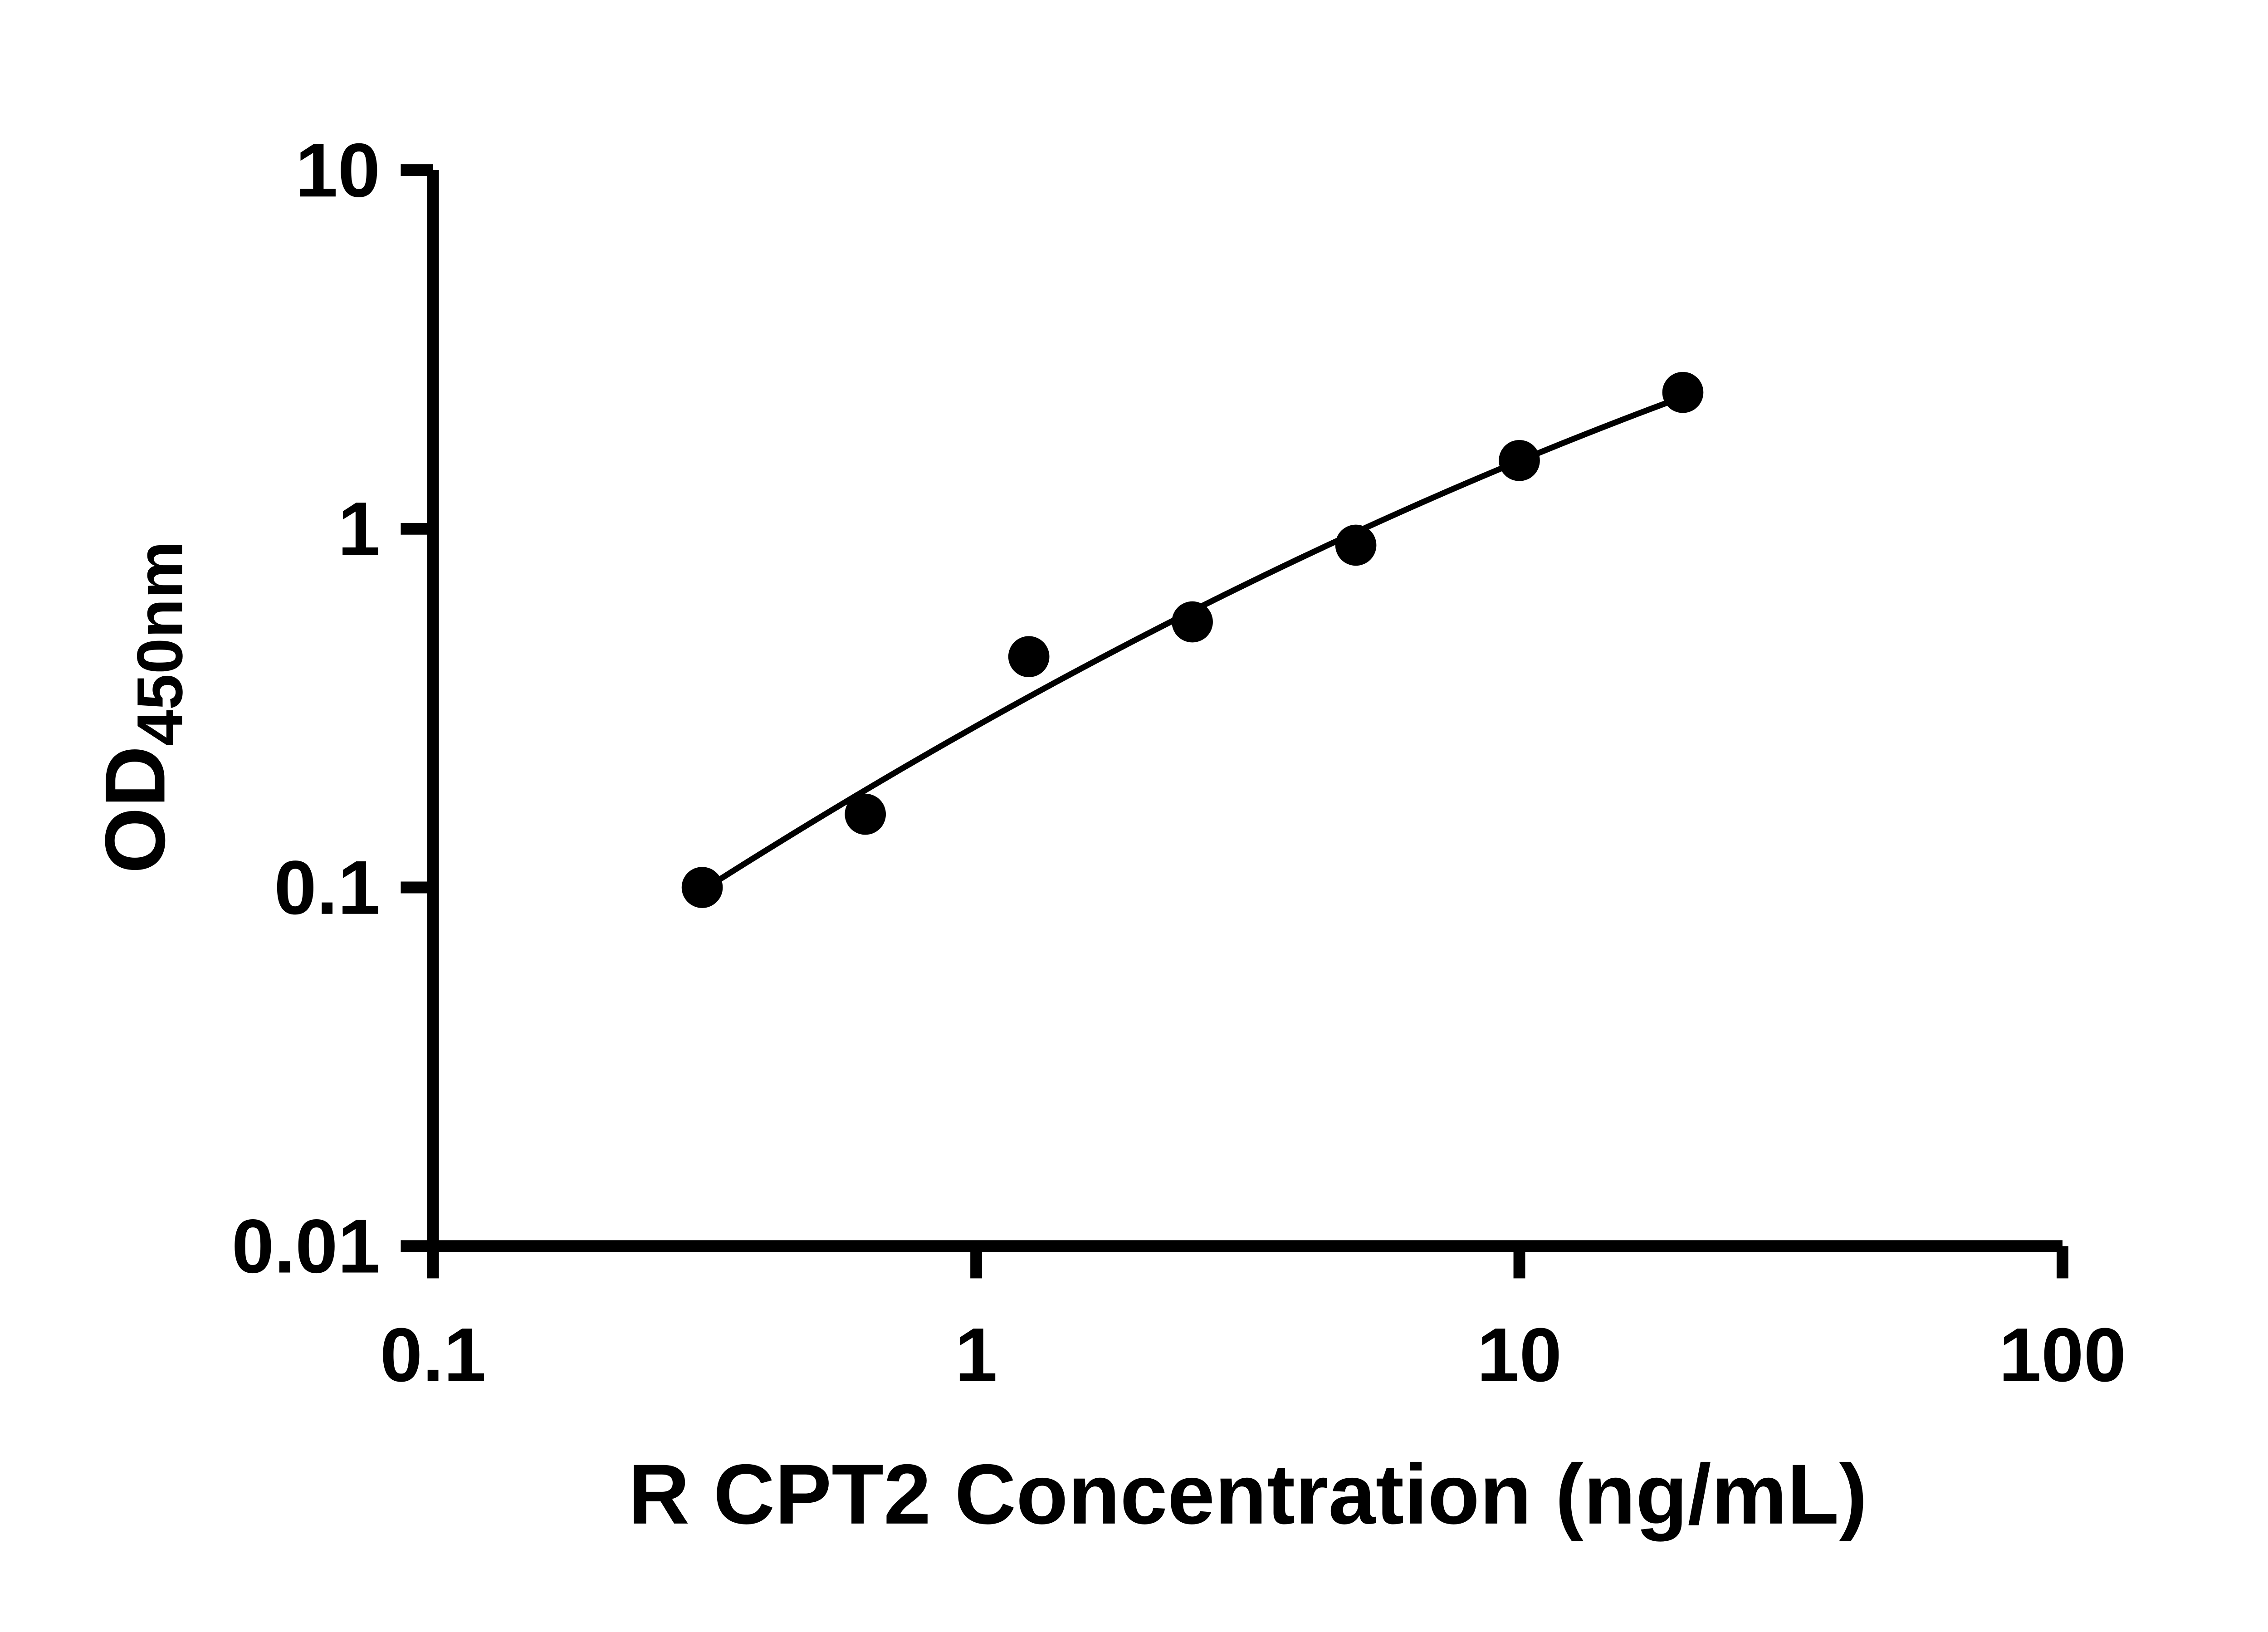 Image resolution: width=2268 pixels, height=1632 pixels. I want to click on y-axis-title: OD450nm, so click(141, 707).